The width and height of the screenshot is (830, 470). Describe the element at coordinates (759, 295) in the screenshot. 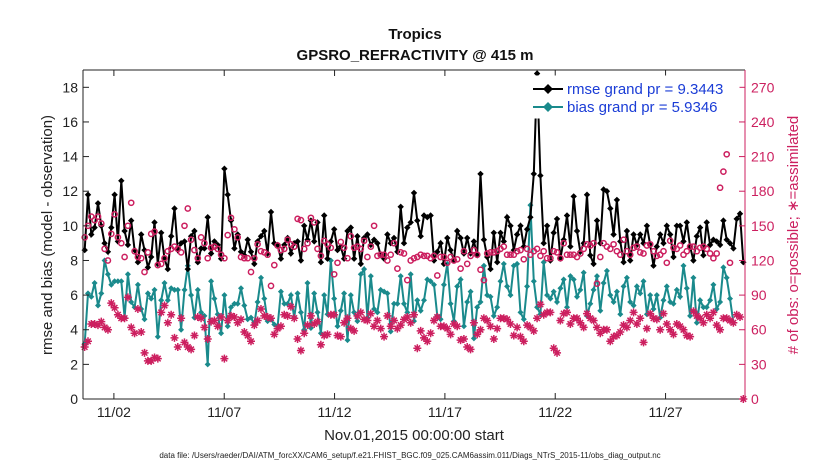

I see `right-tick-label: 90` at that location.